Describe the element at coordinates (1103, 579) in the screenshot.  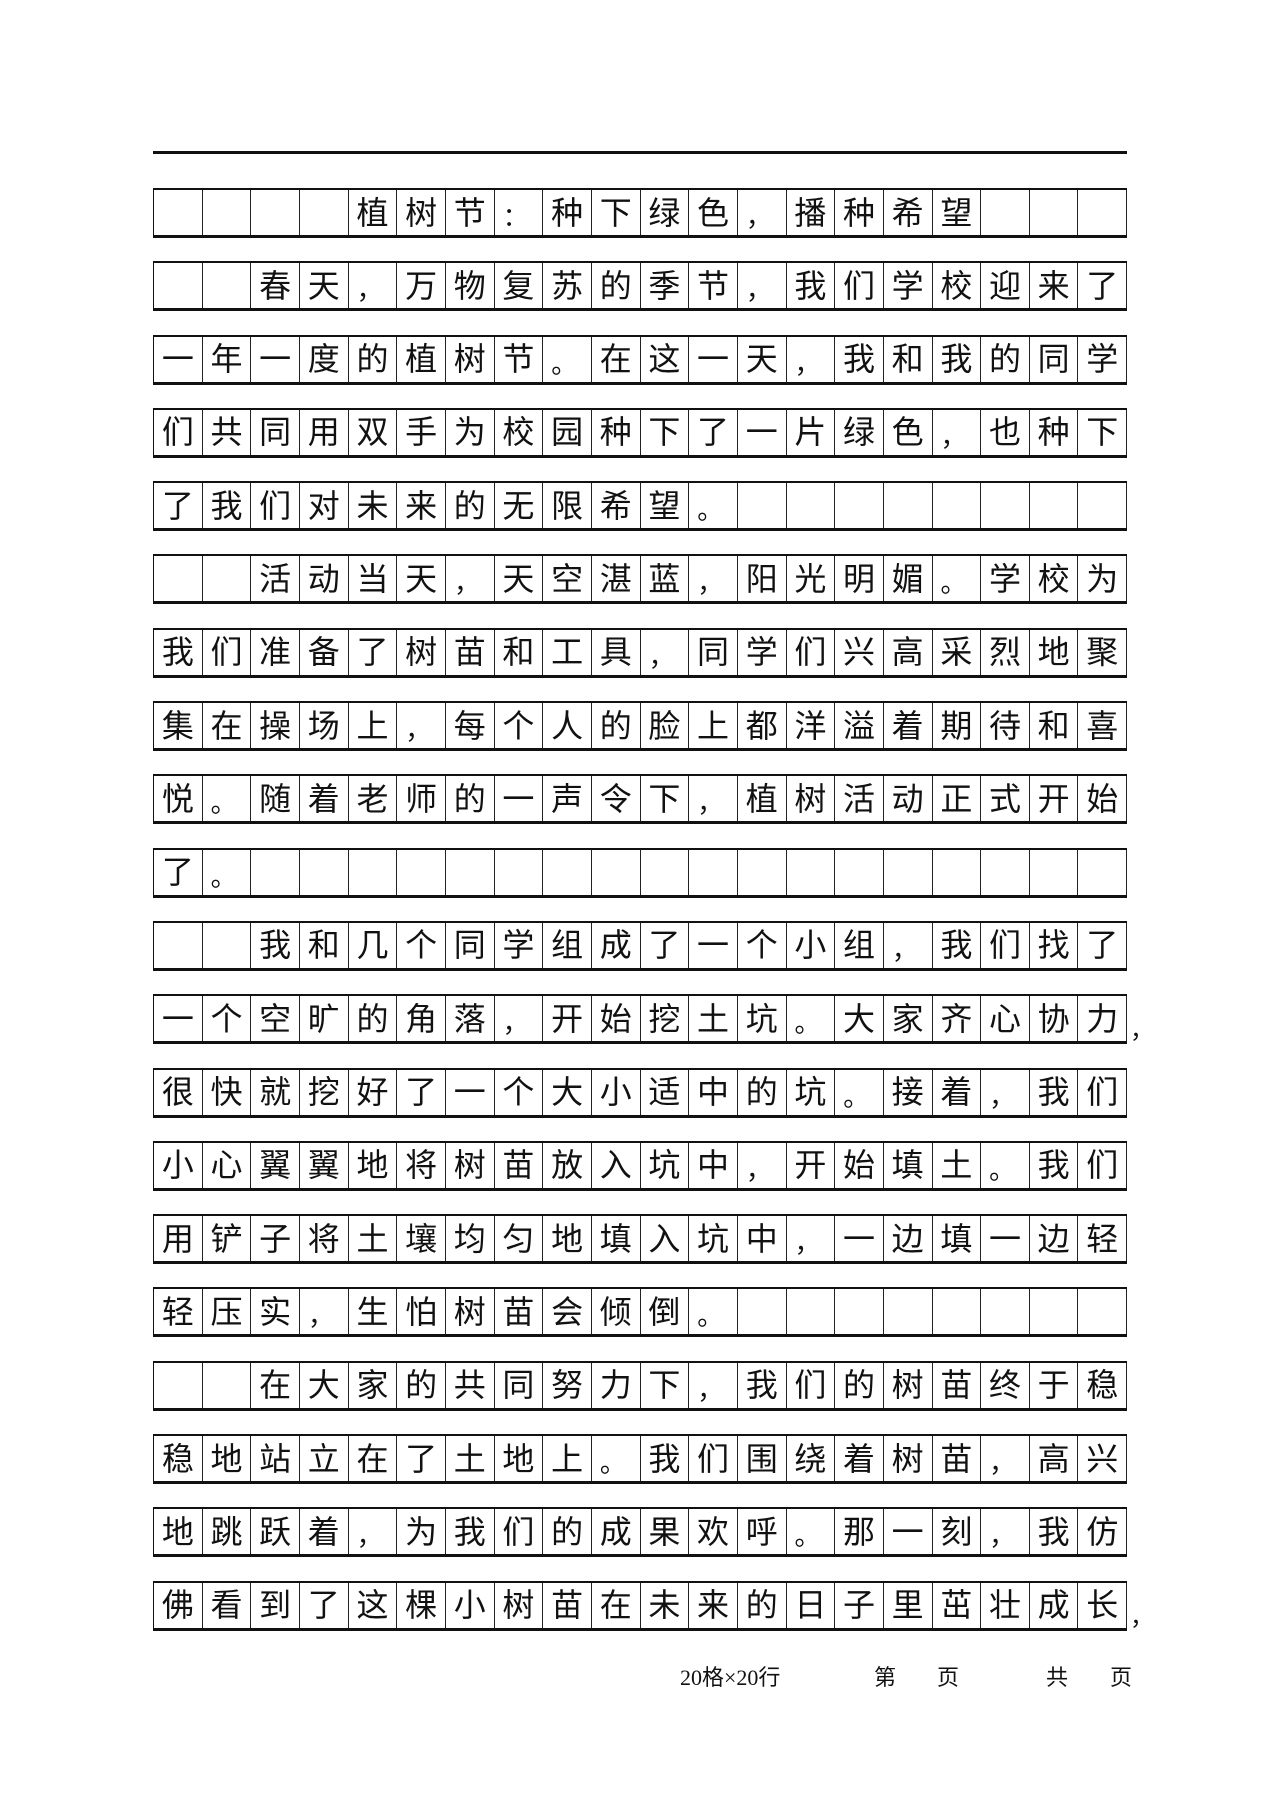
I see `grid-cell: 为` at that location.